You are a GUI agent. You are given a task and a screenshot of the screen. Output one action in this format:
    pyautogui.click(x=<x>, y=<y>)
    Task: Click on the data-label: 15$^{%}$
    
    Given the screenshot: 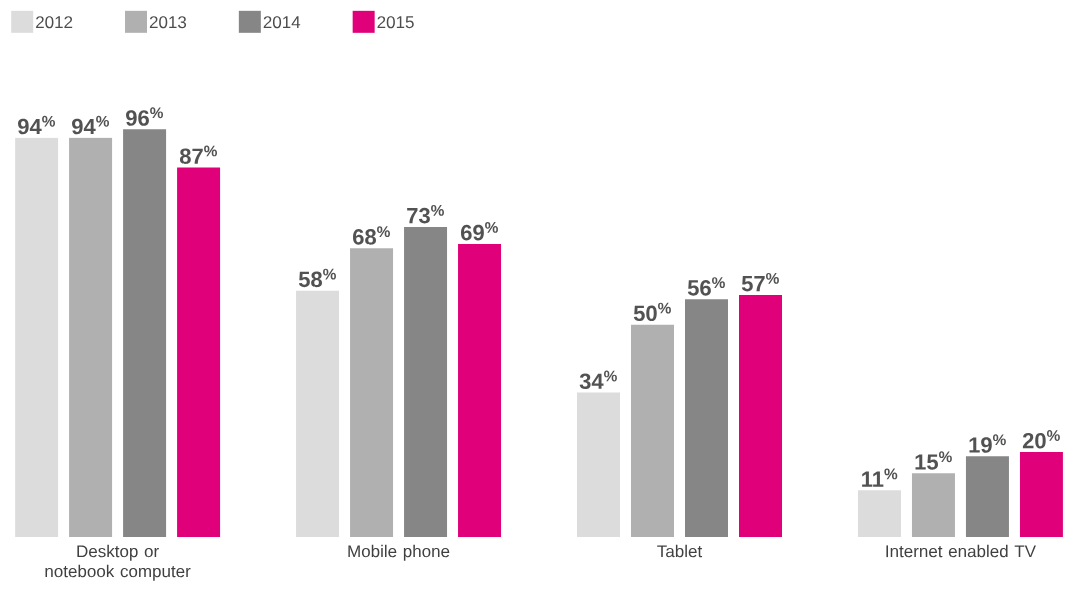 What is the action you would take?
    pyautogui.click(x=933, y=460)
    